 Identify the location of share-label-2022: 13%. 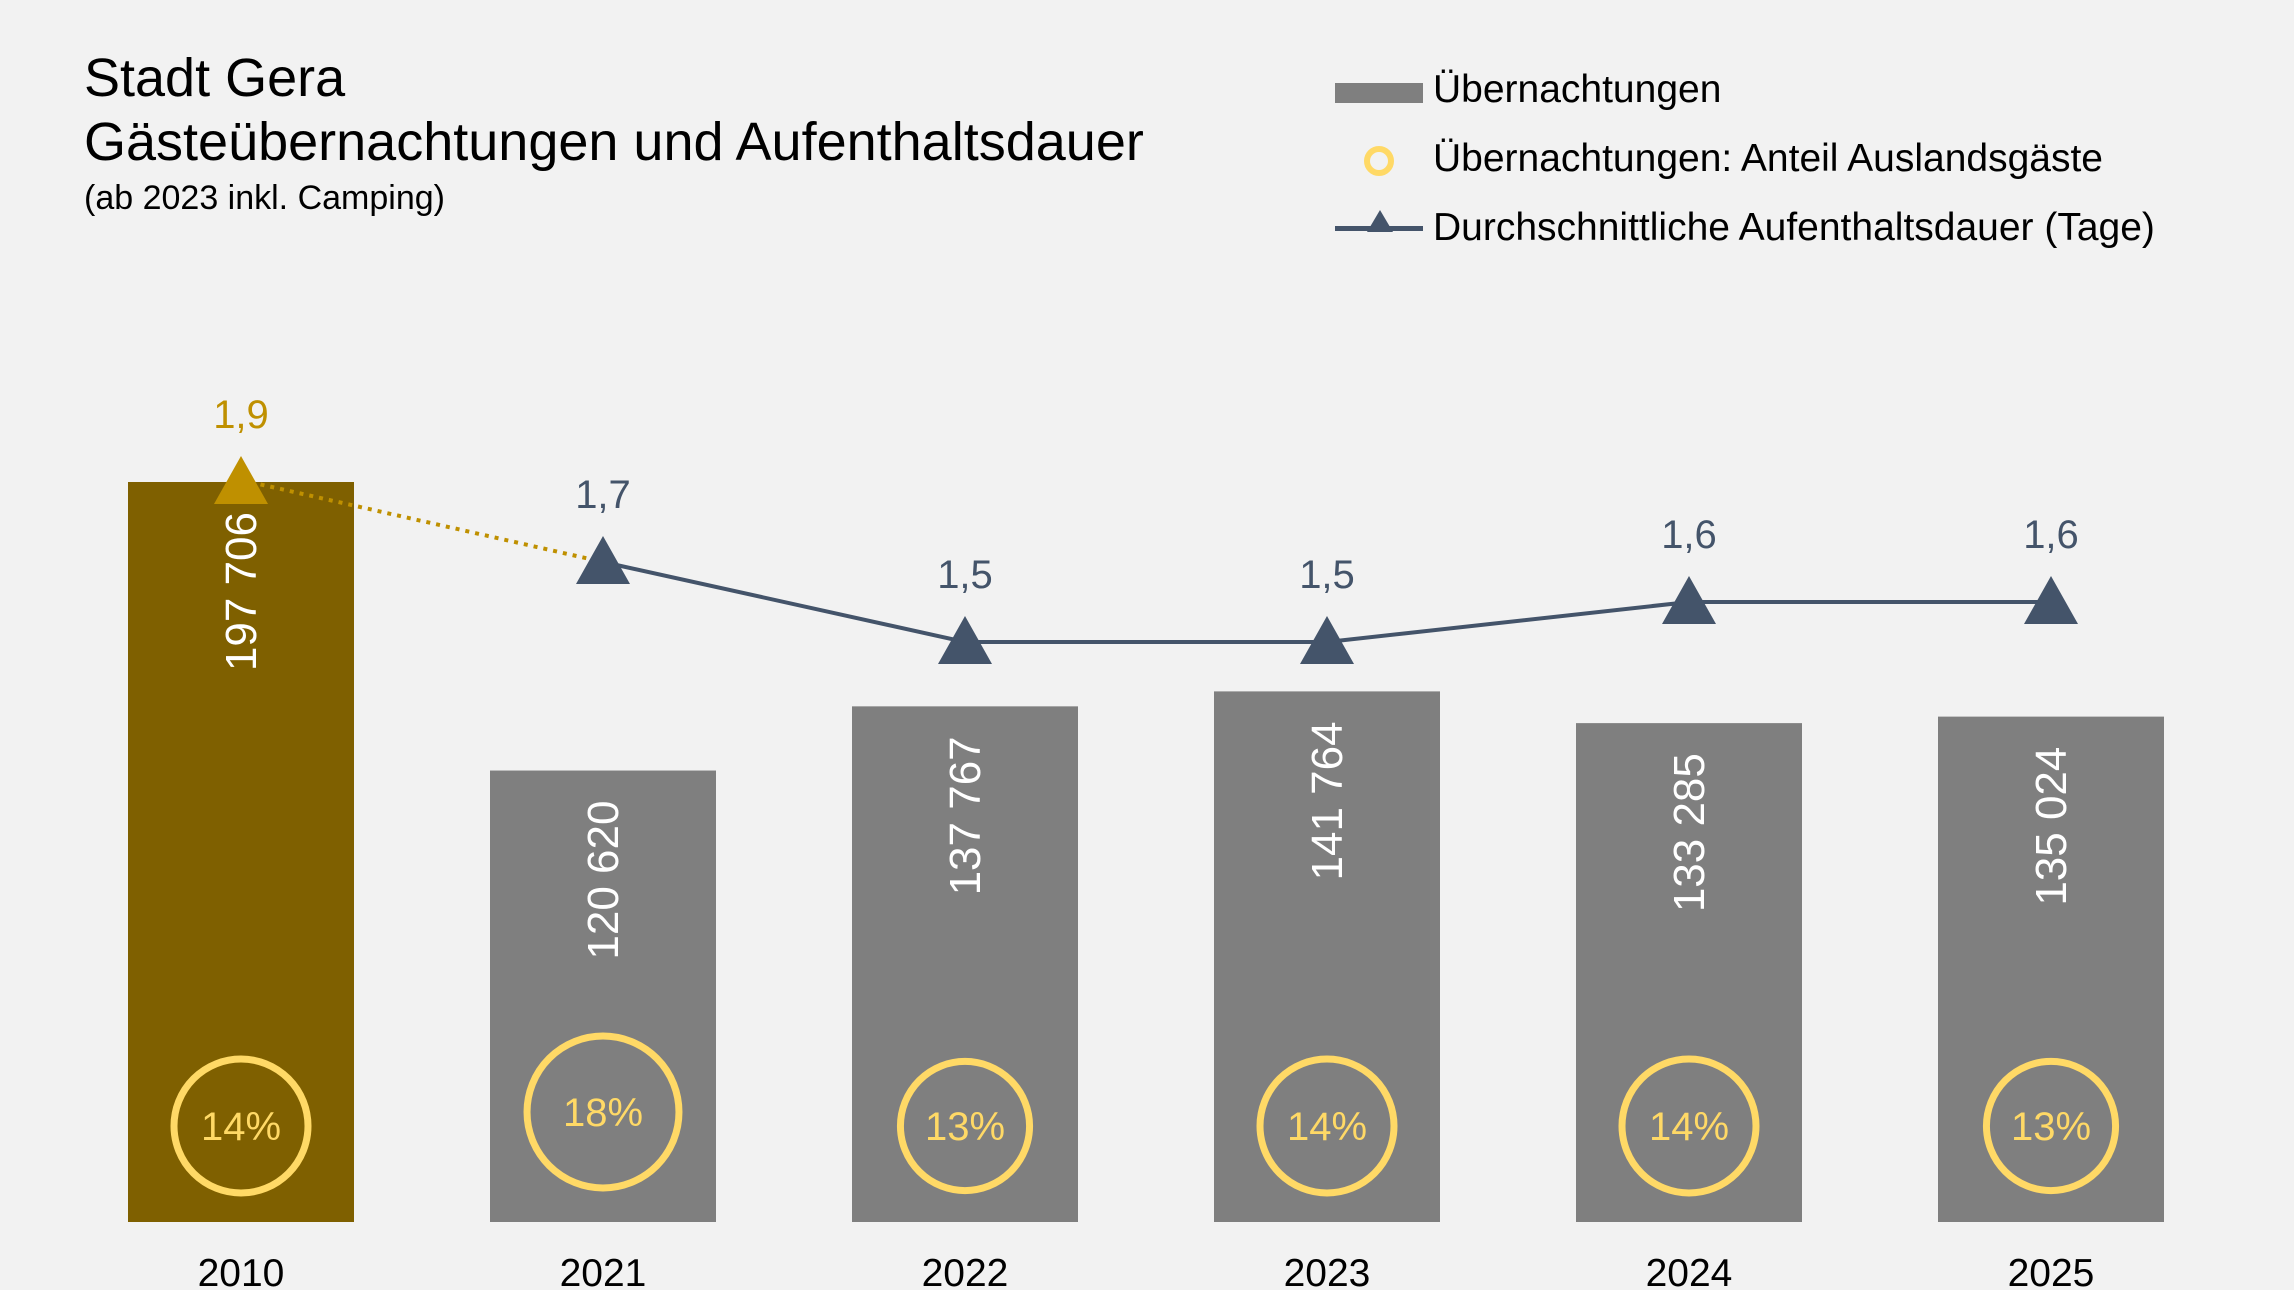
(965, 1127).